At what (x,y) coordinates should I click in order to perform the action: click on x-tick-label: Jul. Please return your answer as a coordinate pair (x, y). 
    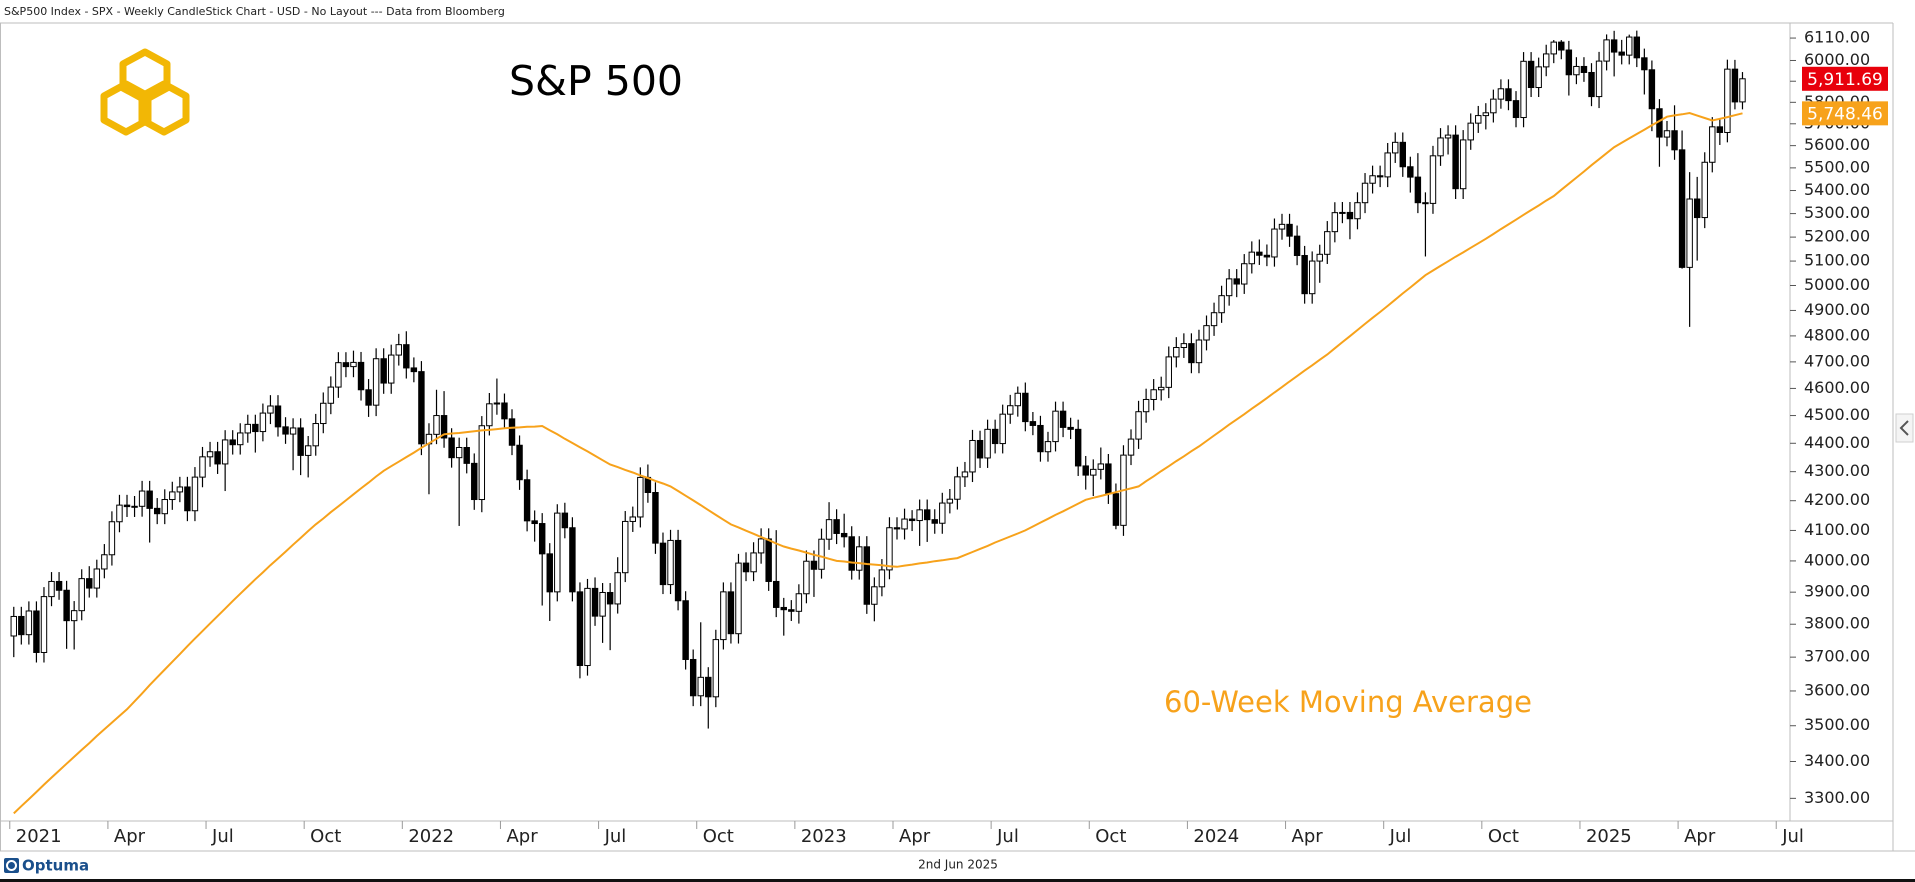
    Looking at the image, I should click on (1792, 836).